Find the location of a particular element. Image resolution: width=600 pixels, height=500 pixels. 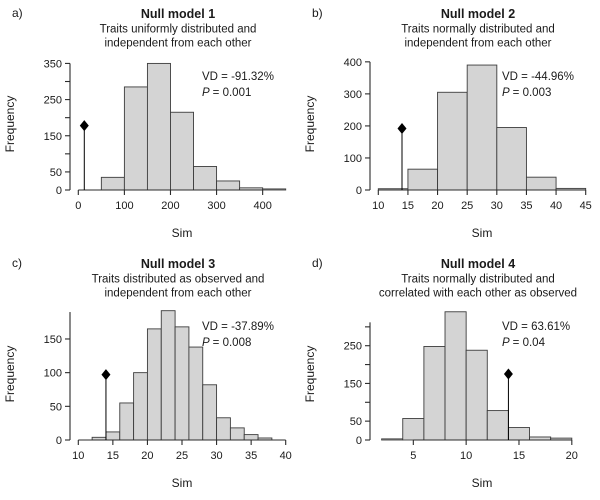

x-tick-label: 400 is located at coordinates (262, 206).